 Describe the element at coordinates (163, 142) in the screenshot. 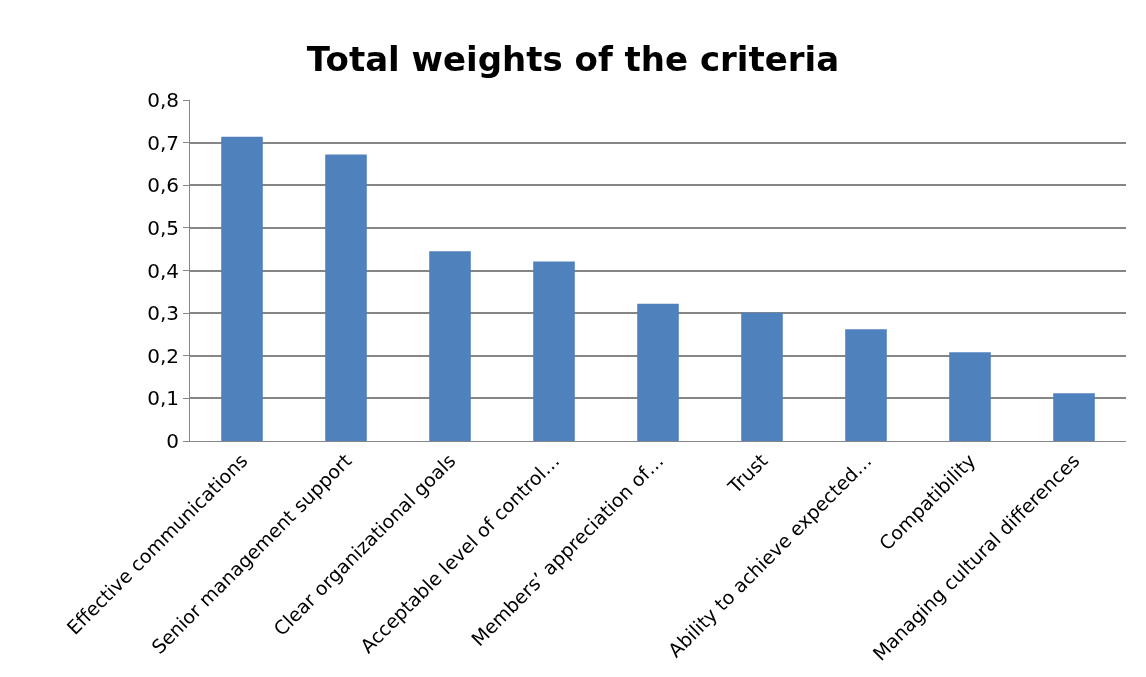

I see `y-tick-label: 0,7` at that location.